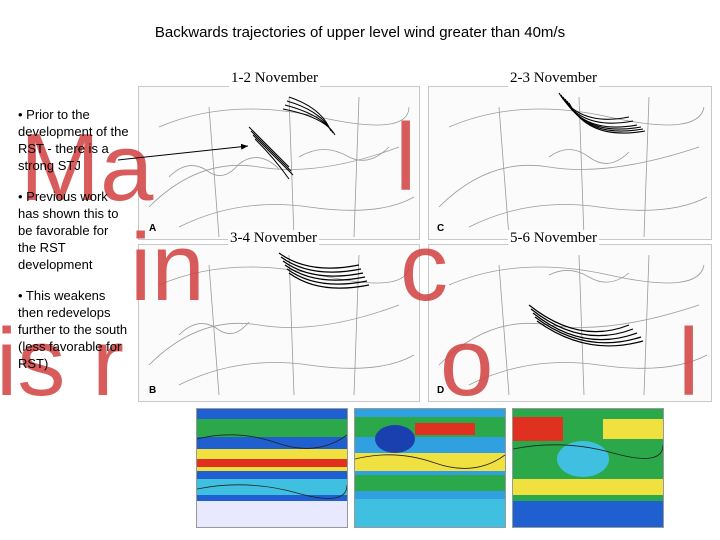 This screenshot has width=720, height=540. I want to click on panel-label-5-6-november: 5-6 November, so click(554, 238).